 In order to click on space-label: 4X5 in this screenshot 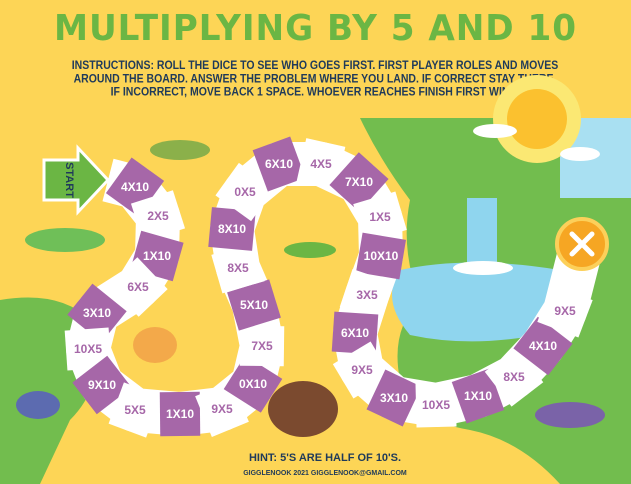, I will do `click(321, 164)`.